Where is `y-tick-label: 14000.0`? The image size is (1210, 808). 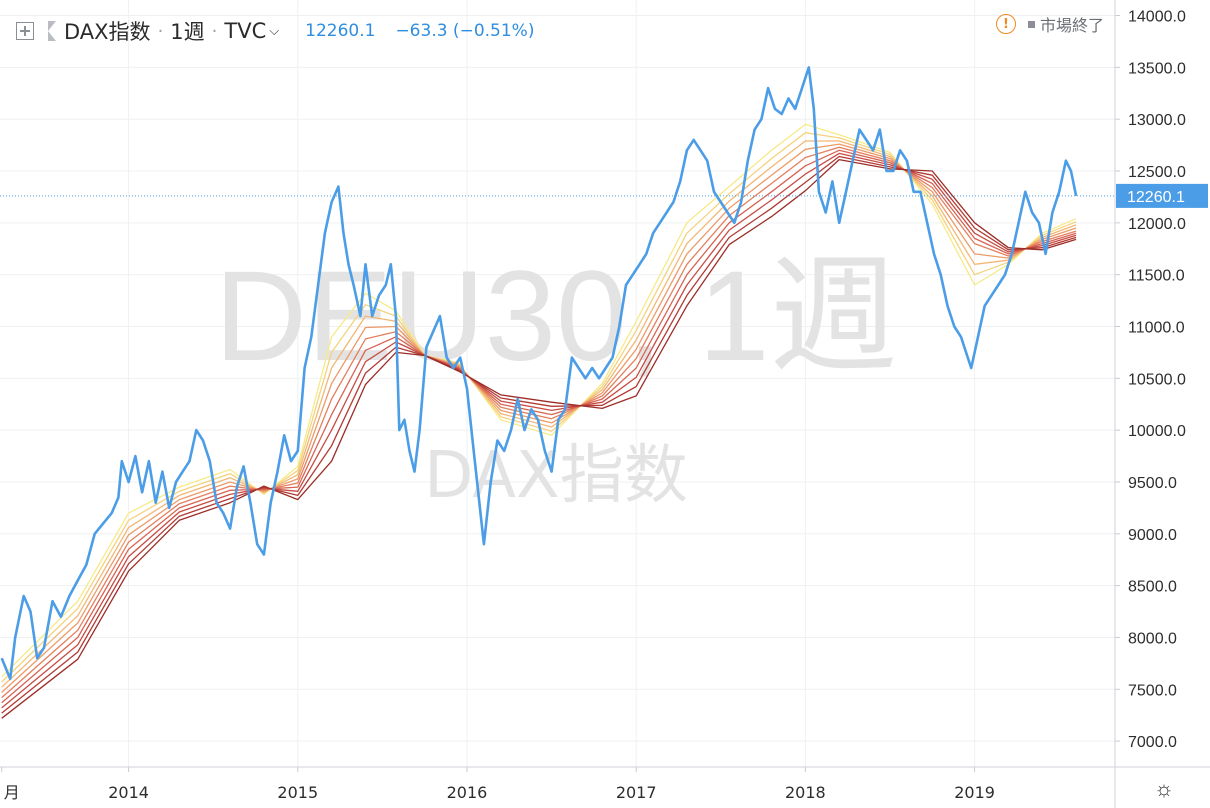 y-tick-label: 14000.0 is located at coordinates (1157, 17).